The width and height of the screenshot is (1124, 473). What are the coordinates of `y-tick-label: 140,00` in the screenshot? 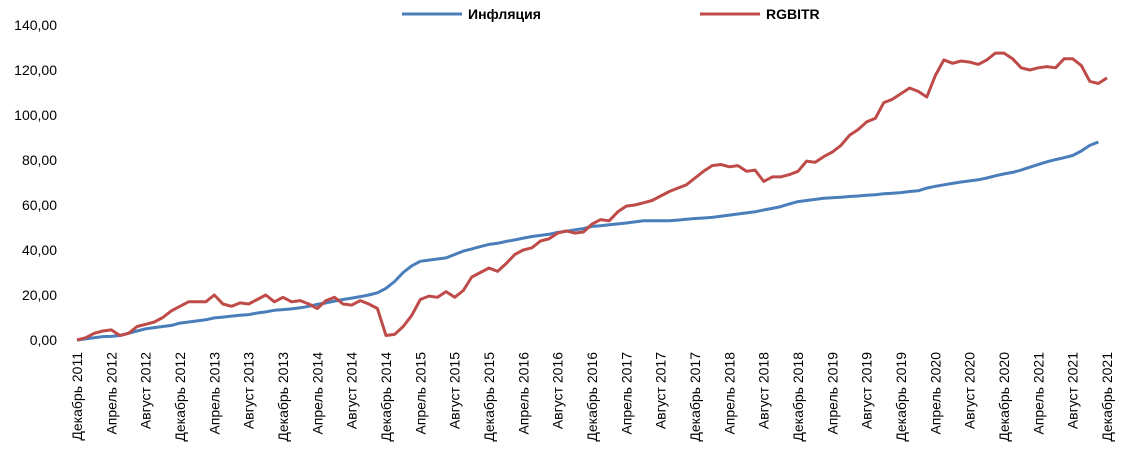 It's located at (35, 25).